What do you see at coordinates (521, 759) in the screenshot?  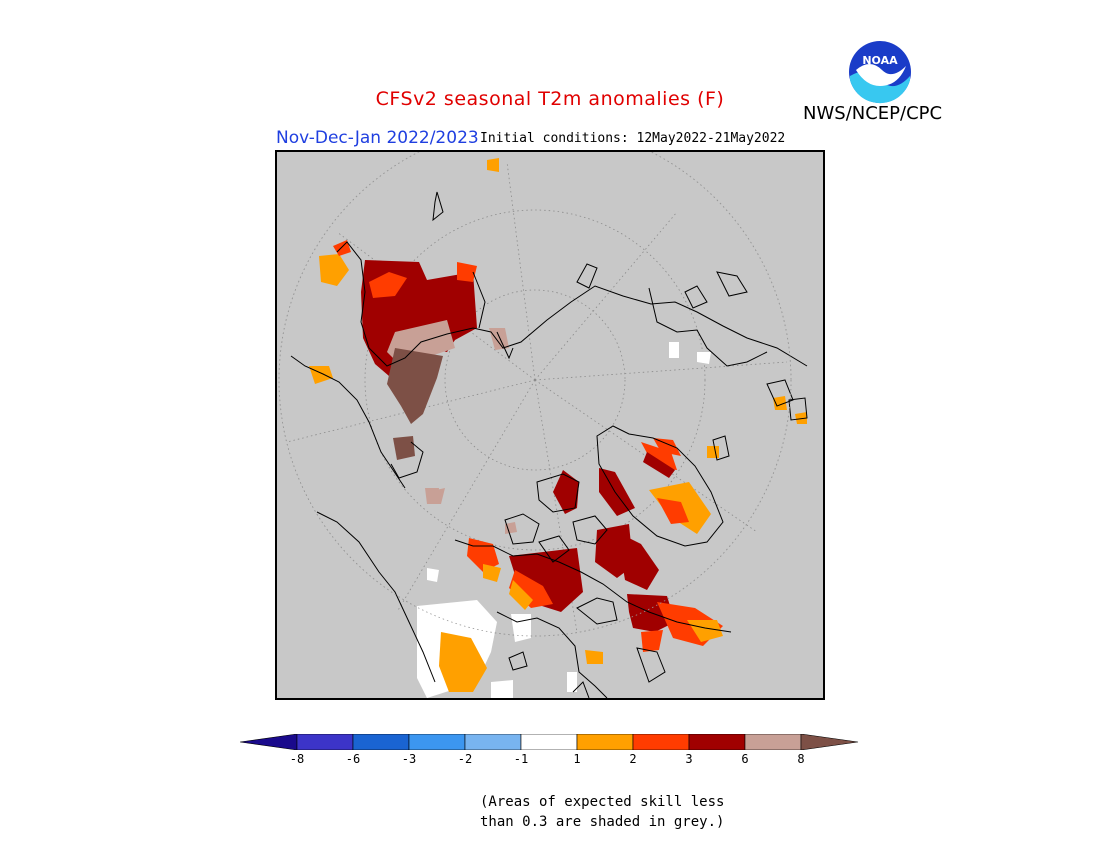 I see `color-bar-tick-label: -1` at bounding box center [521, 759].